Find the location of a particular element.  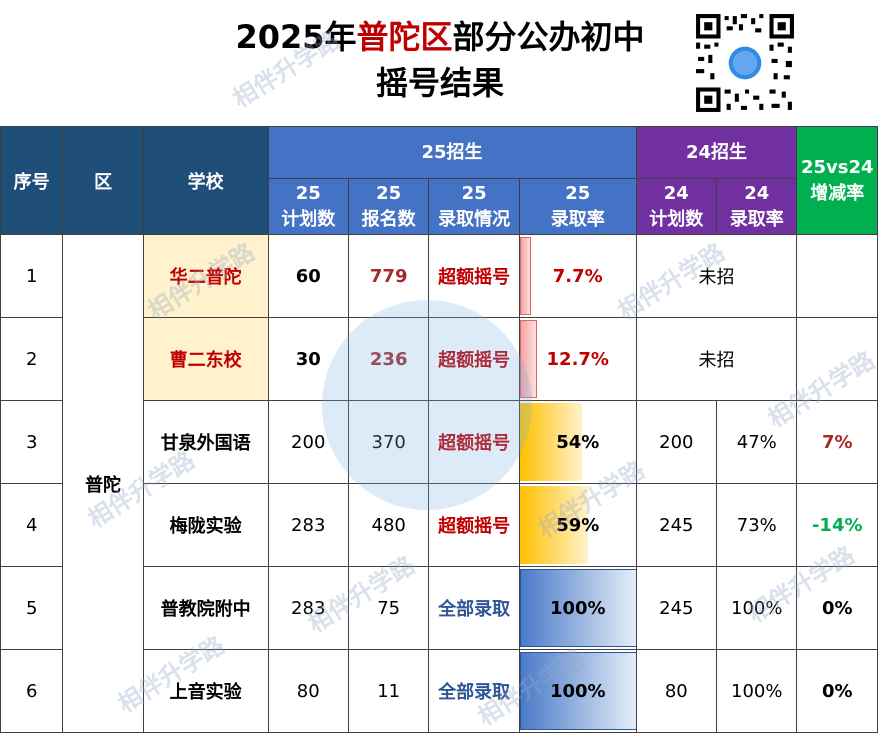

rate-25: 100% is located at coordinates (577, 691).